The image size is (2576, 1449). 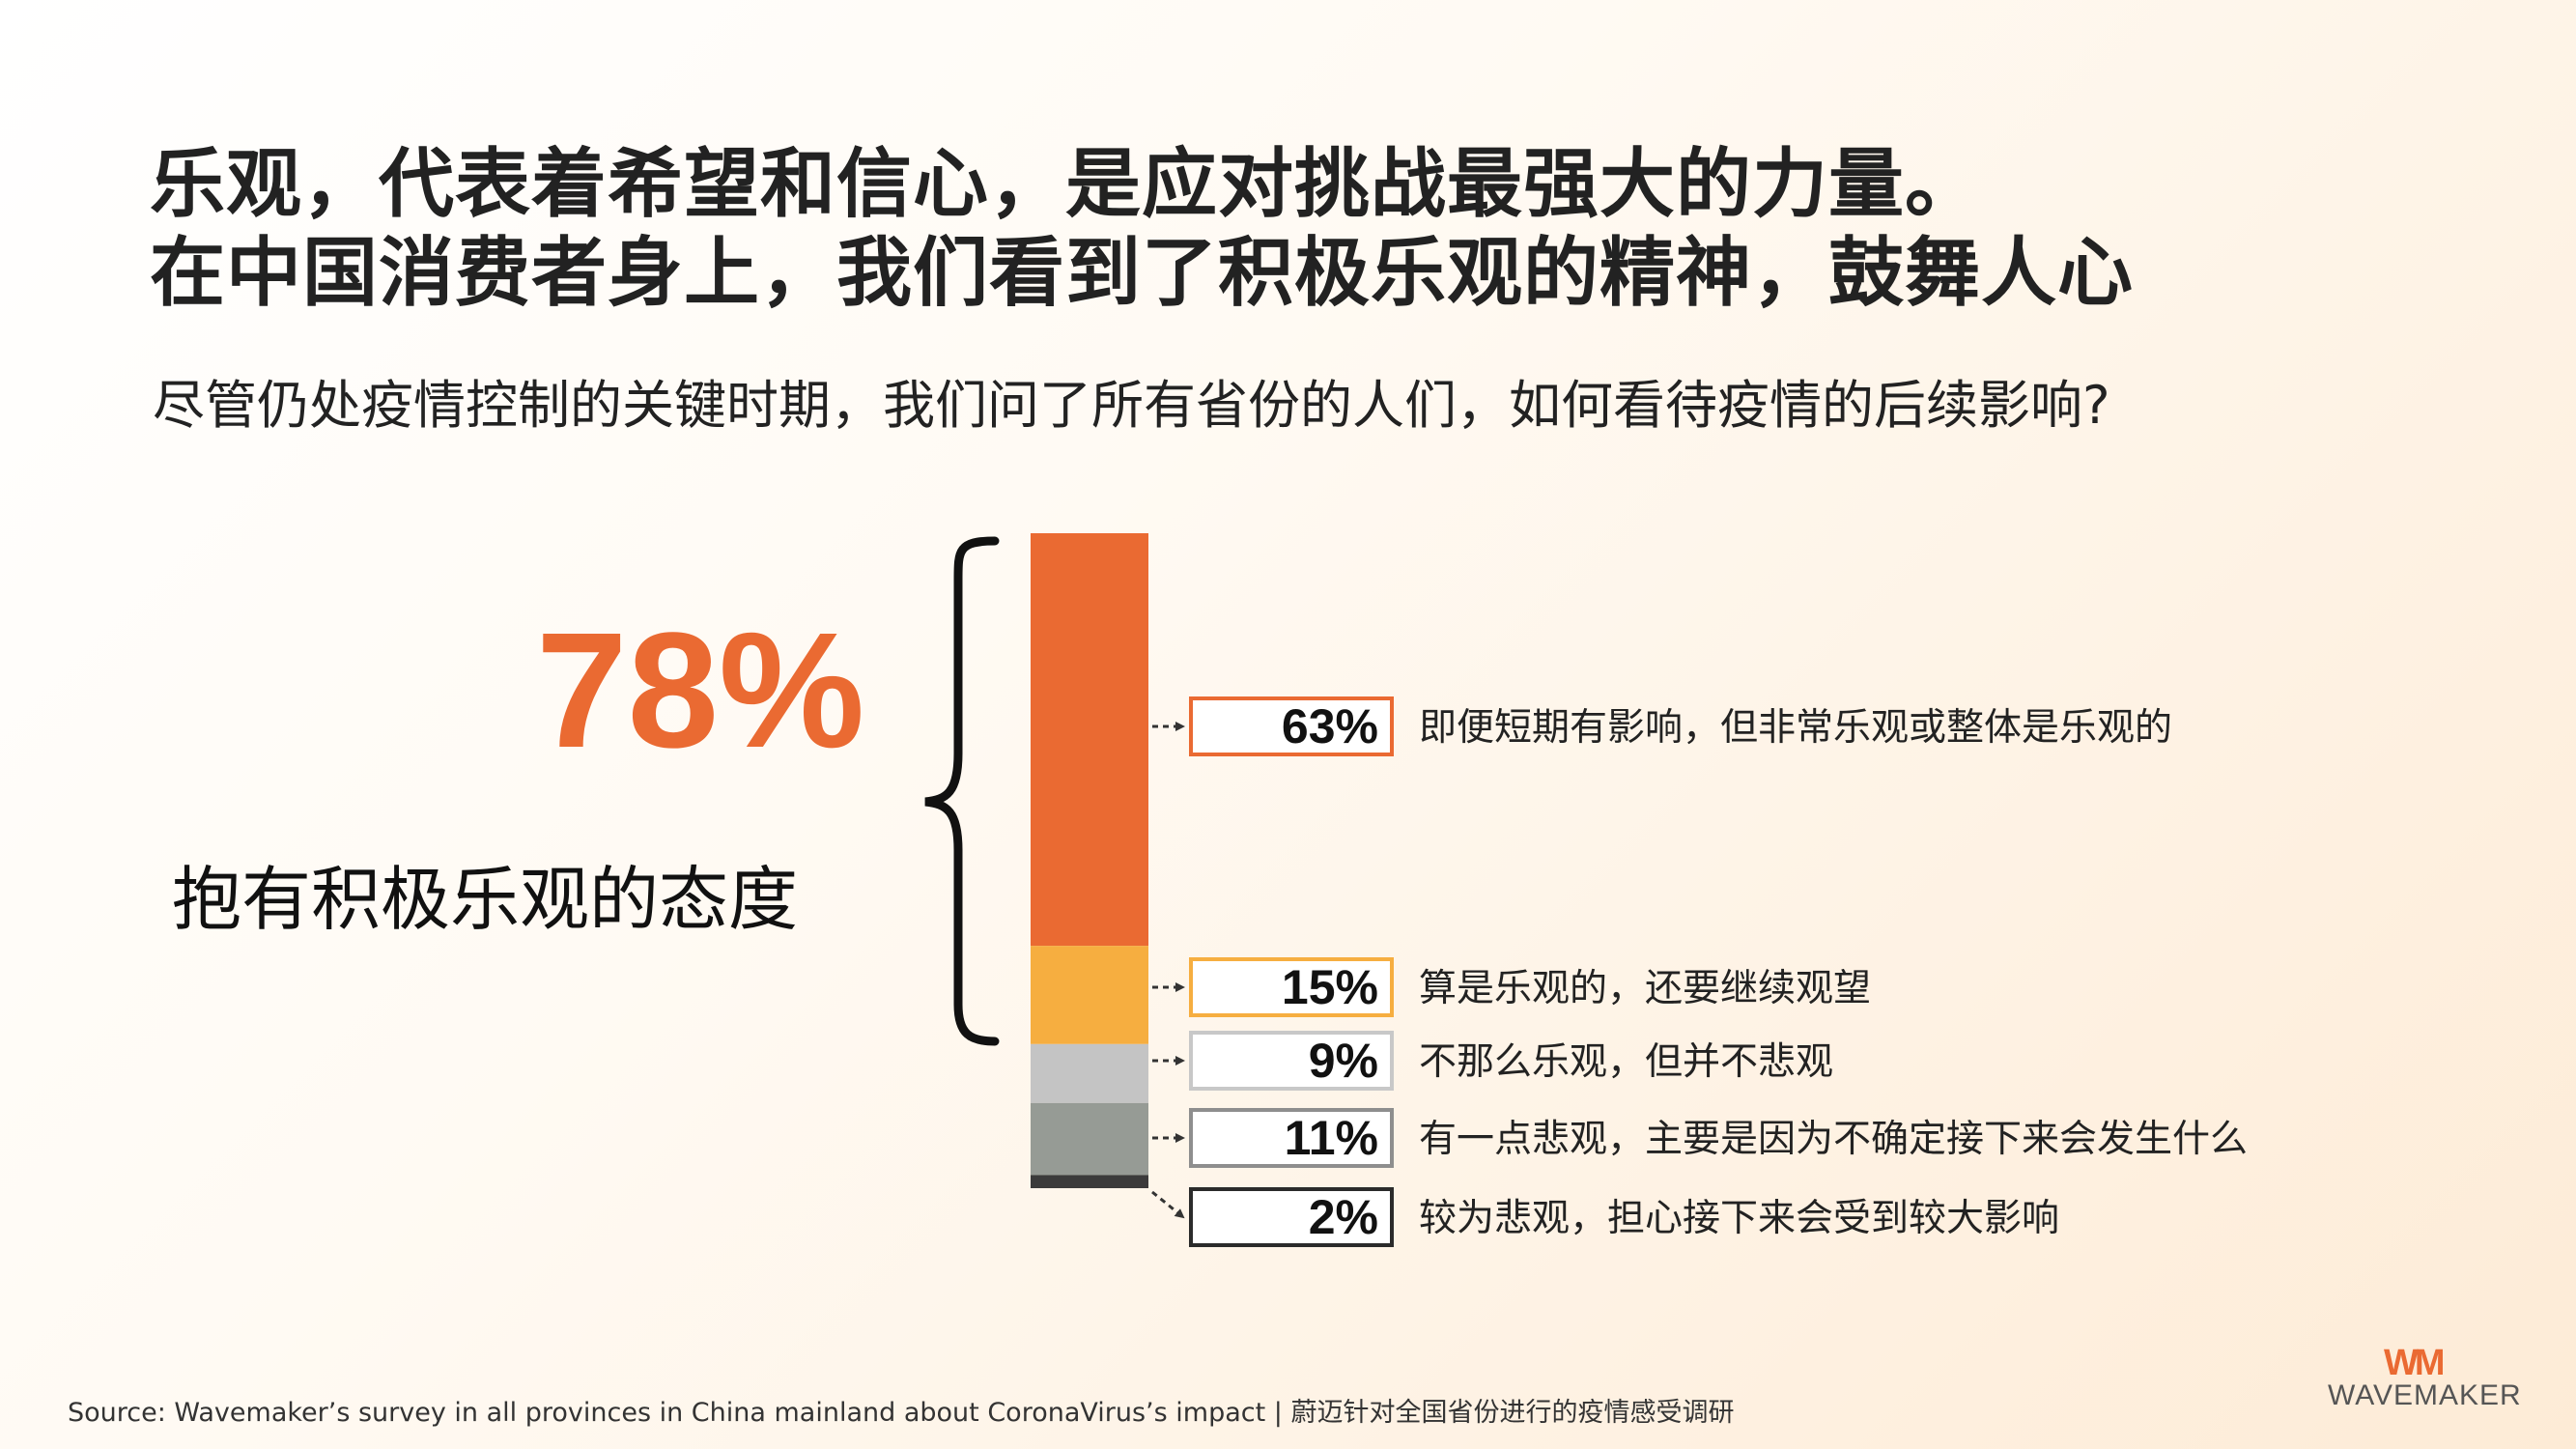 What do you see at coordinates (485, 899) in the screenshot?
I see `highlight-label: 抱有积极乐观的态度` at bounding box center [485, 899].